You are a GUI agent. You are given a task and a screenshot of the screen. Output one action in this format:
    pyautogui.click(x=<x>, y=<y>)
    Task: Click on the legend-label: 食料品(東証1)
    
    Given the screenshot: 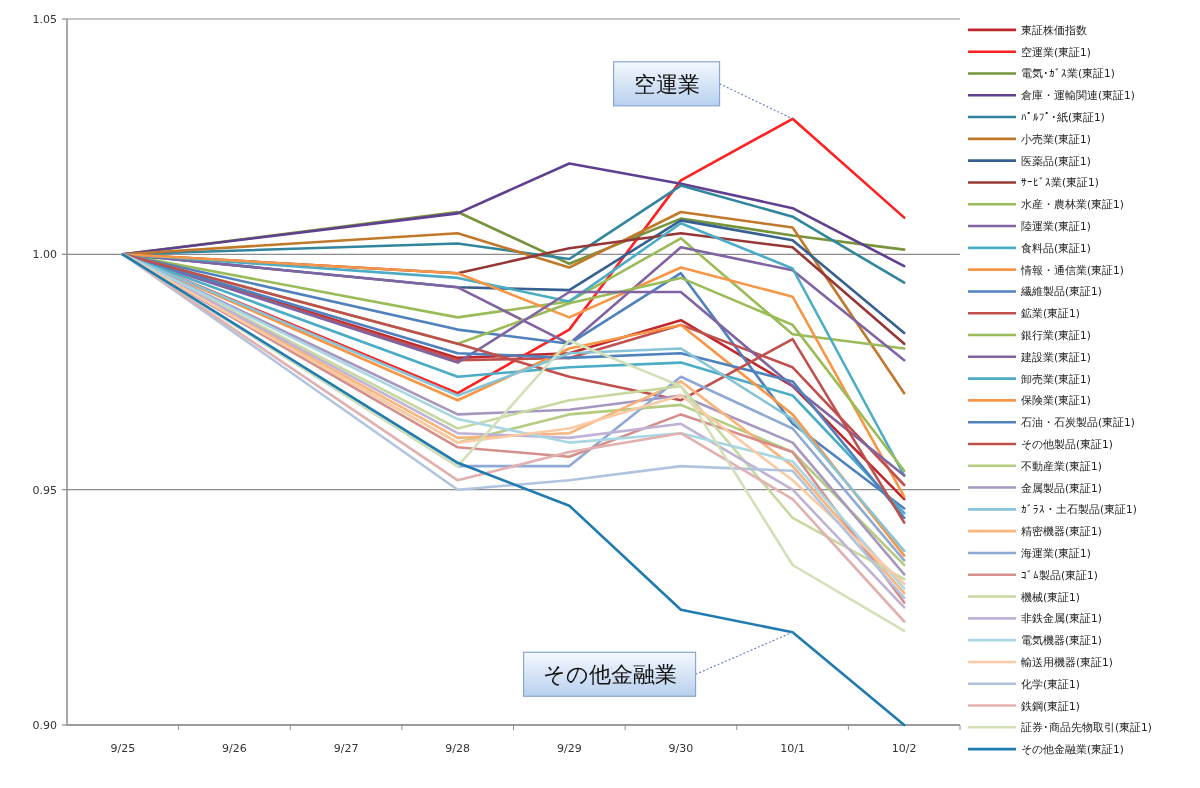 What is the action you would take?
    pyautogui.click(x=1056, y=247)
    